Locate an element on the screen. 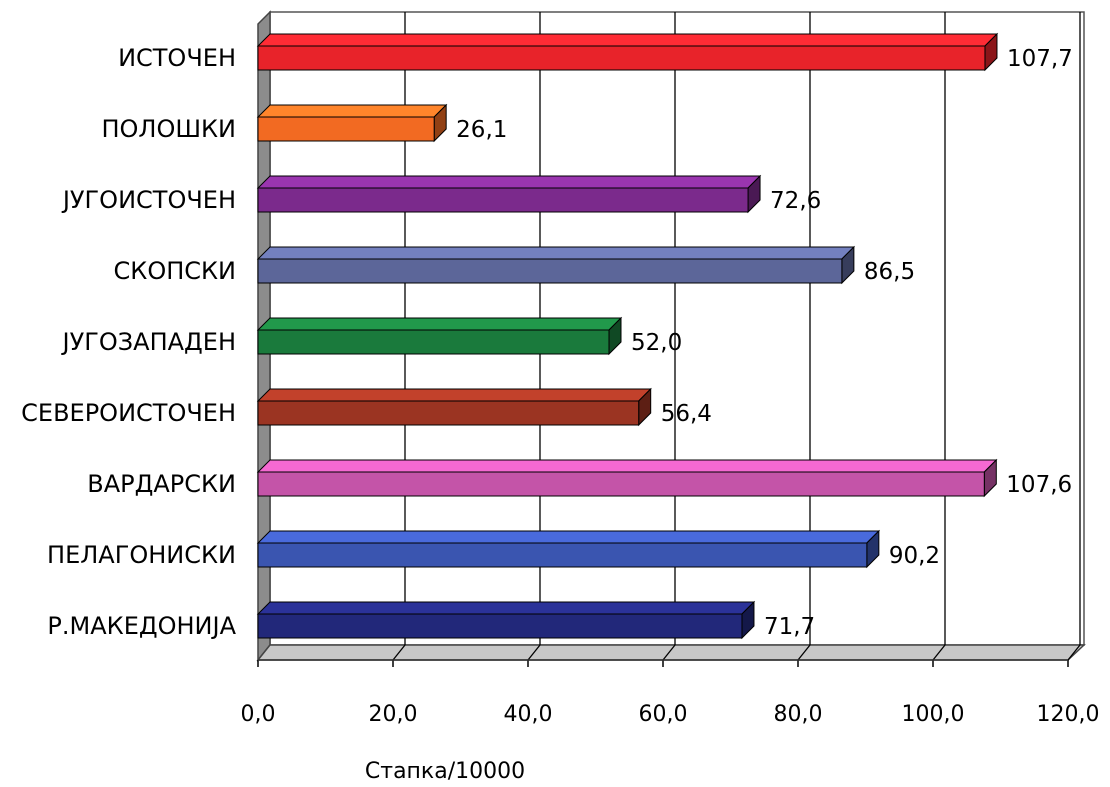  category-label: СКОПСКИ is located at coordinates (175, 271).